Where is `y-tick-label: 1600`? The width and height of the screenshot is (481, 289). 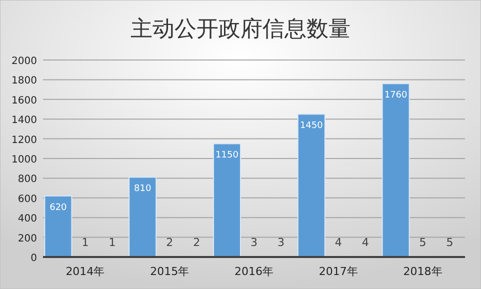 y-tick-label: 1600 is located at coordinates (24, 100).